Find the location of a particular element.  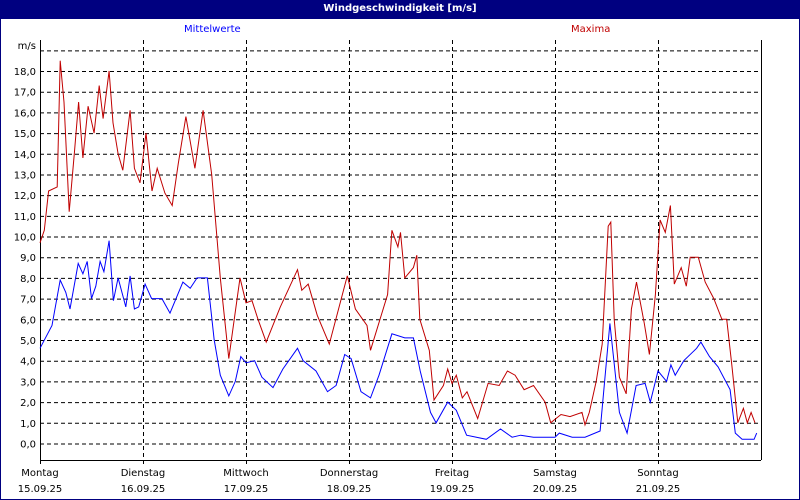

x-tick-day: Sonntag is located at coordinates (658, 473).